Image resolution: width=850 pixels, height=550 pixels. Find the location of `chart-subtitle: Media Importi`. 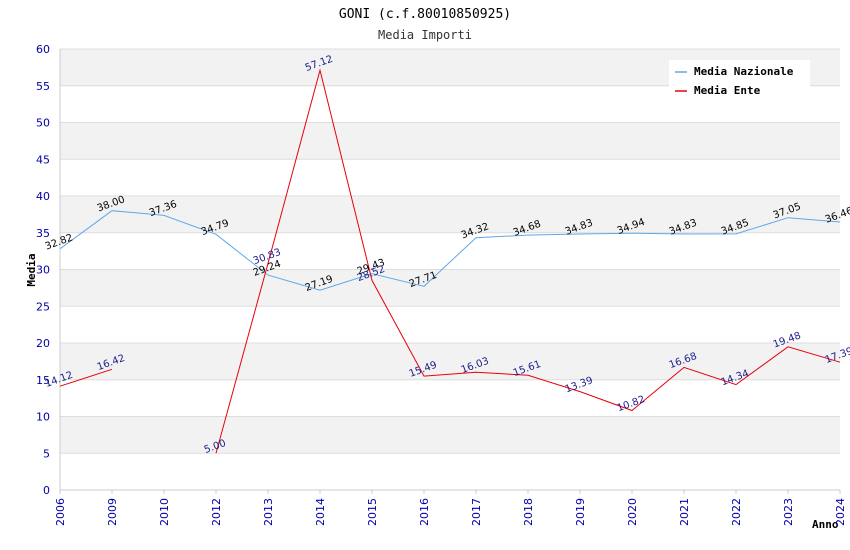

chart-subtitle: Media Importi is located at coordinates (425, 35).